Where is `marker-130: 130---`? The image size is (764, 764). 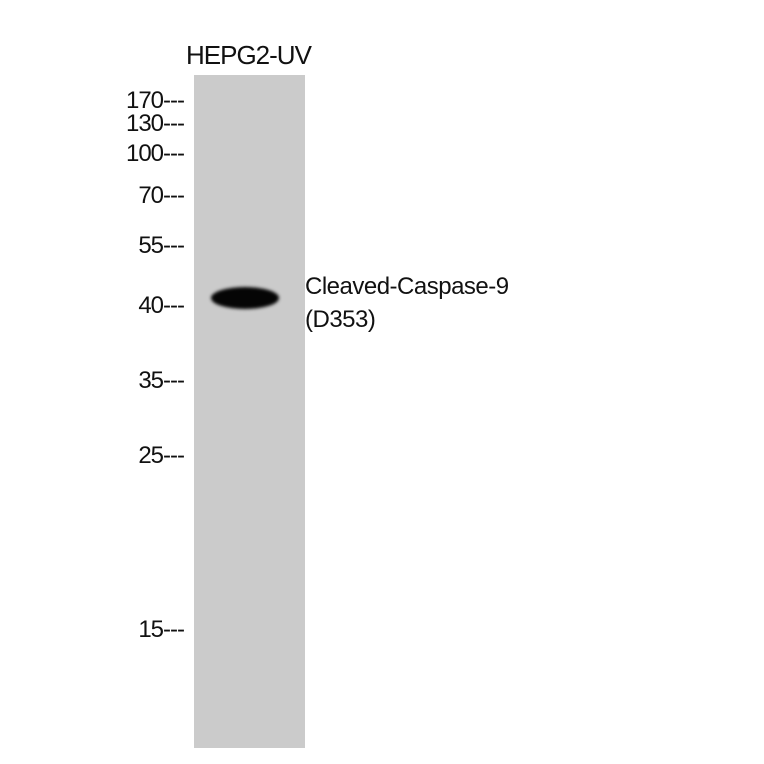 marker-130: 130--- is located at coordinates (155, 123).